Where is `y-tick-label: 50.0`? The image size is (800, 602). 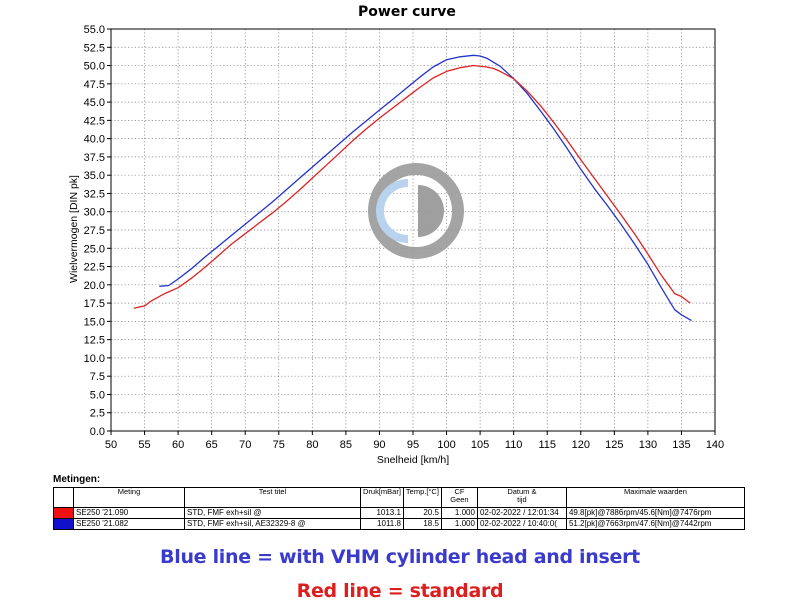 y-tick-label: 50.0 is located at coordinates (94, 67).